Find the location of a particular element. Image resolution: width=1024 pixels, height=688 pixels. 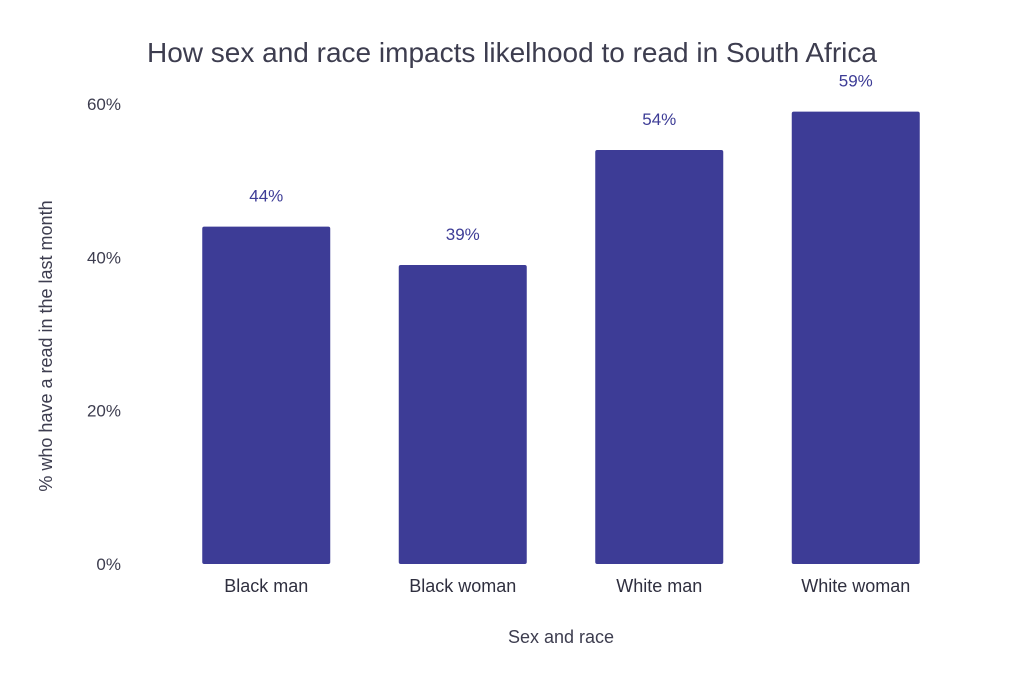

x-category-label: White woman is located at coordinates (855, 586).